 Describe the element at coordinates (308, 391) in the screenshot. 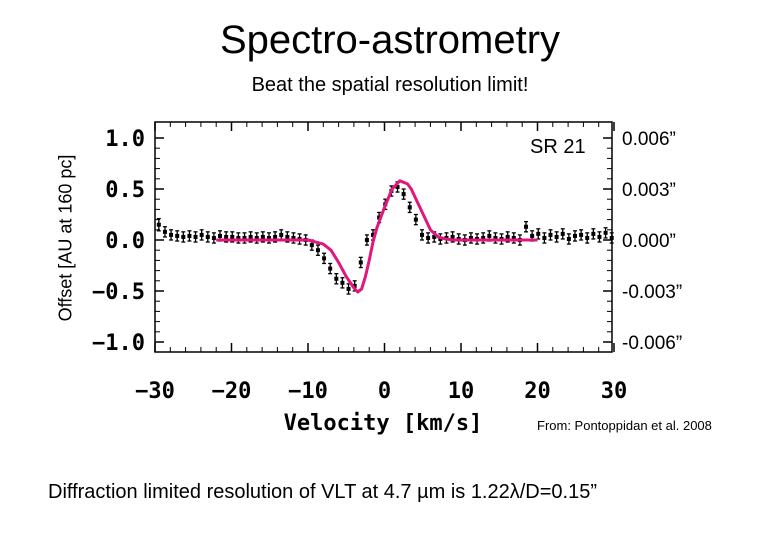

I see `x-tick-label: −10` at that location.